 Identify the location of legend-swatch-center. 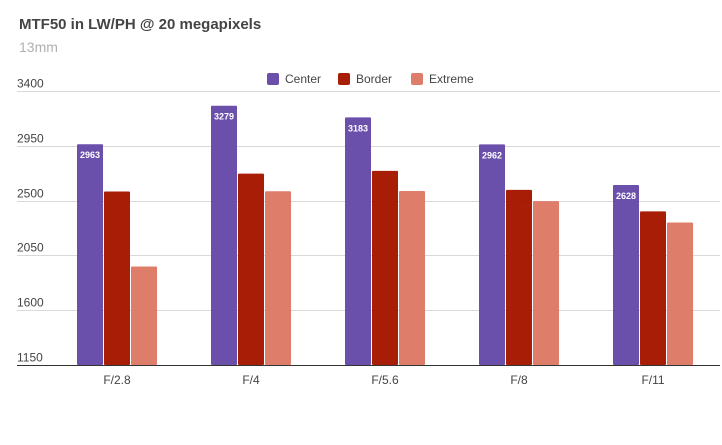
(273, 79).